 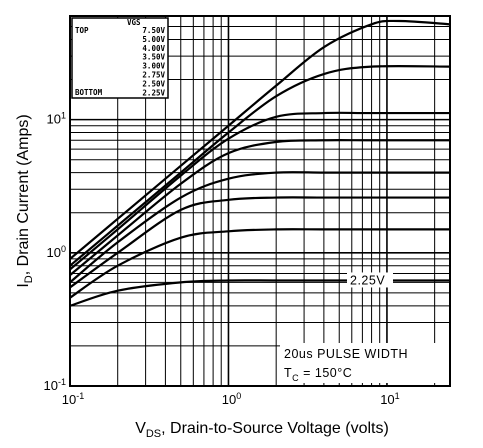 I want to click on x-tick-label: 10⁰, so click(x=231, y=399).